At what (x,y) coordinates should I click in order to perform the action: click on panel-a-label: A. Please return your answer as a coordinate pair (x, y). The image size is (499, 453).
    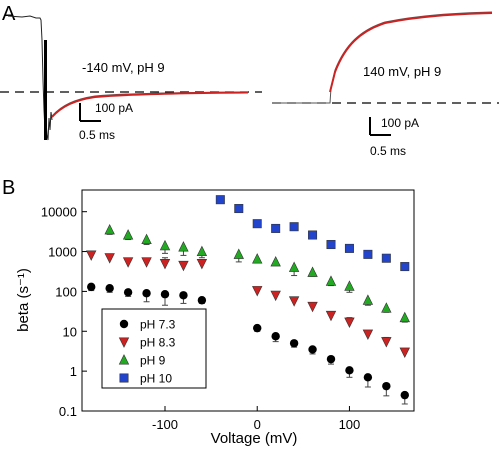
    Looking at the image, I should click on (9, 14).